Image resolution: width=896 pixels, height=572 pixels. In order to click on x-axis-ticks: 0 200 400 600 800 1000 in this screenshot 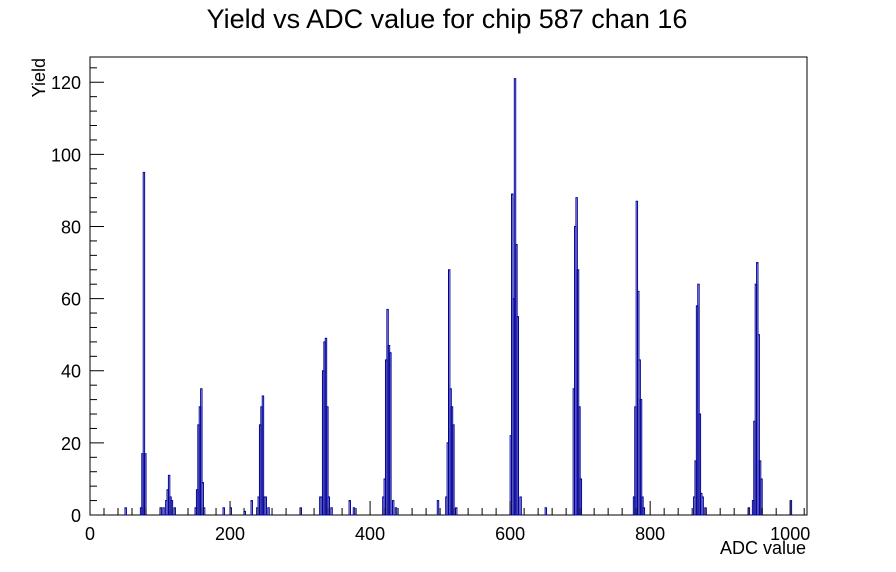, I will do `click(447, 522)`.